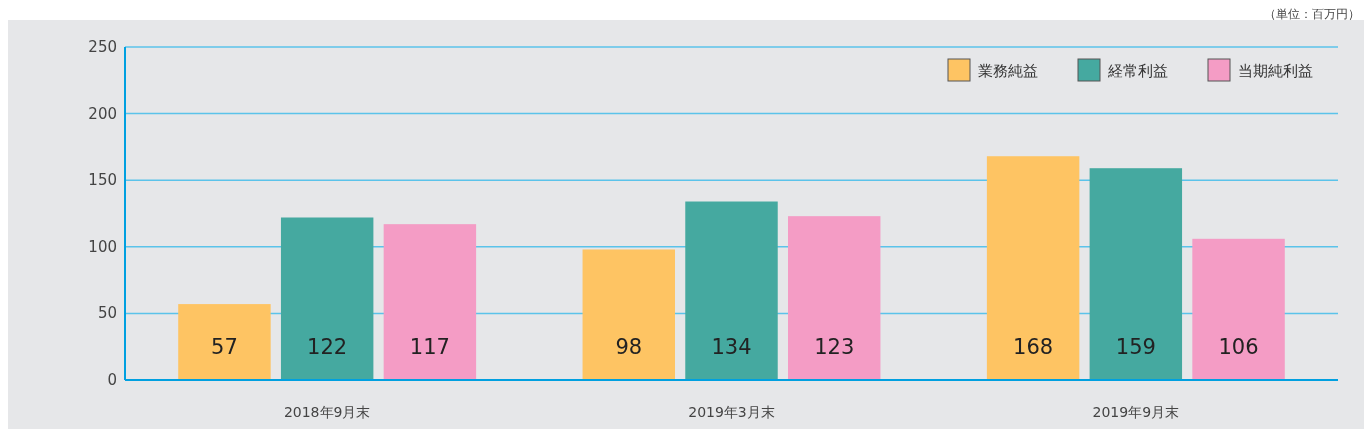 Image resolution: width=1372 pixels, height=437 pixels. Describe the element at coordinates (1238, 347) in the screenshot. I see `data-label: 106` at that location.